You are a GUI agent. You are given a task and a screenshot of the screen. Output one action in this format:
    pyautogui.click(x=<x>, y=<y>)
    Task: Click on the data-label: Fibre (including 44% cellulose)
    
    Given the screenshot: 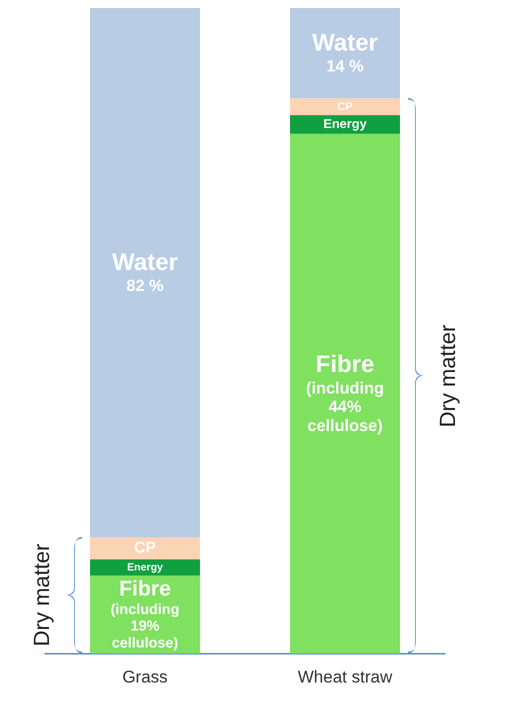 What is the action you would take?
    pyautogui.click(x=345, y=393)
    